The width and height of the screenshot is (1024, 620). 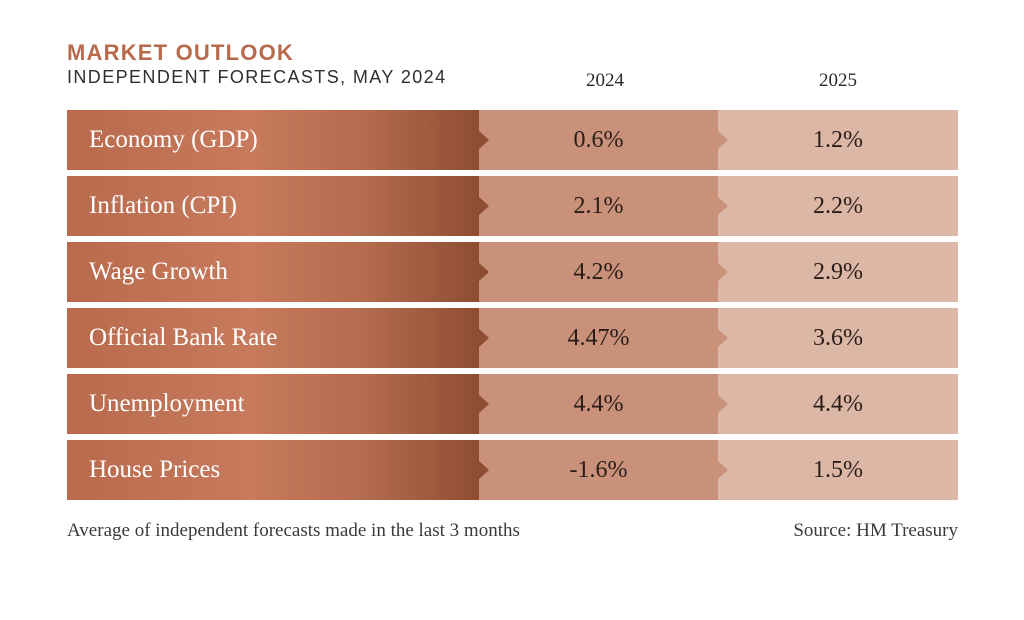 I want to click on value-2024: 4.47%, so click(x=598, y=338).